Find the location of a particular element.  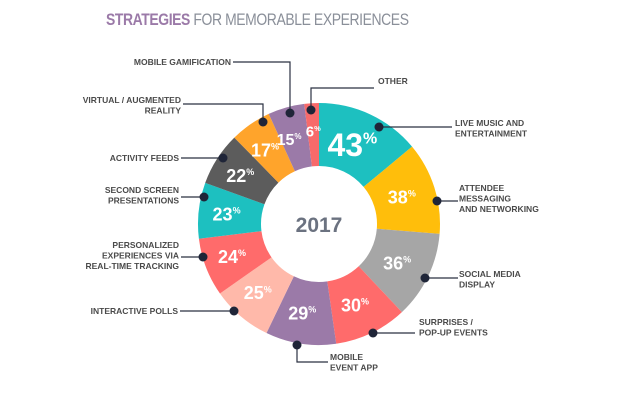

label-line: PRESENTATIONS is located at coordinates (143, 201).